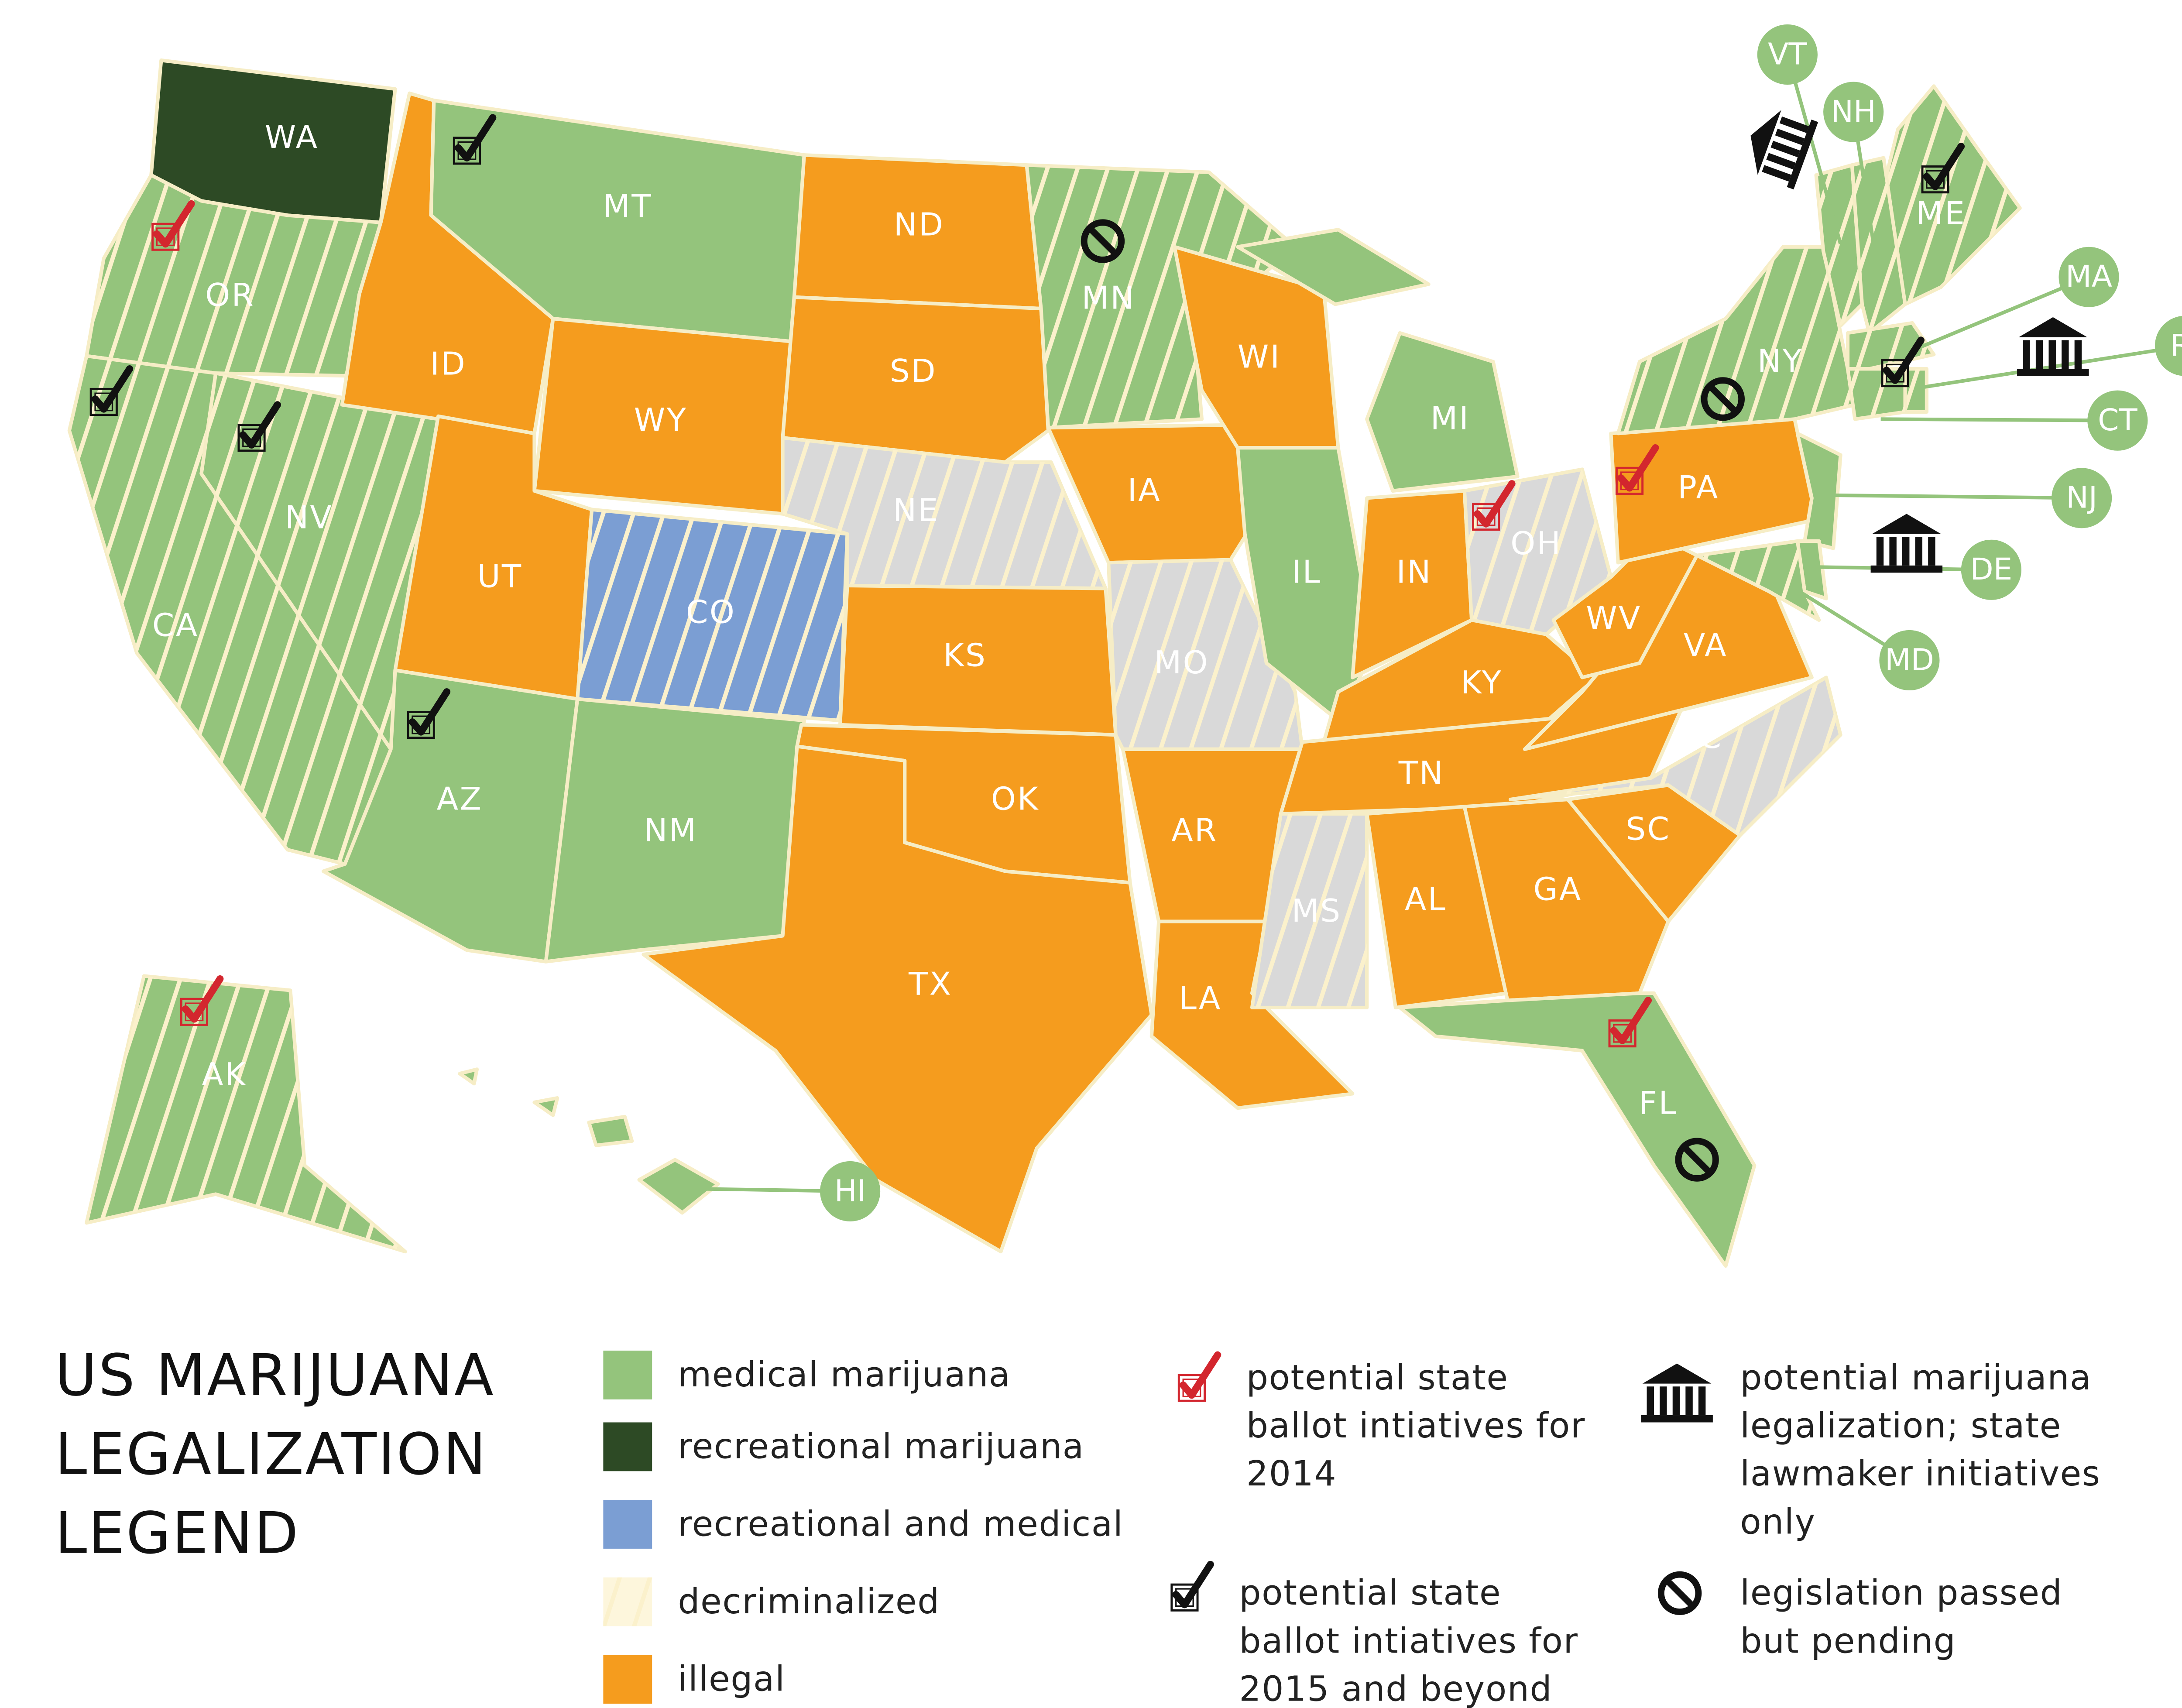 The height and width of the screenshot is (1708, 2182). Describe the element at coordinates (965, 655) in the screenshot. I see `state-label: KS` at that location.